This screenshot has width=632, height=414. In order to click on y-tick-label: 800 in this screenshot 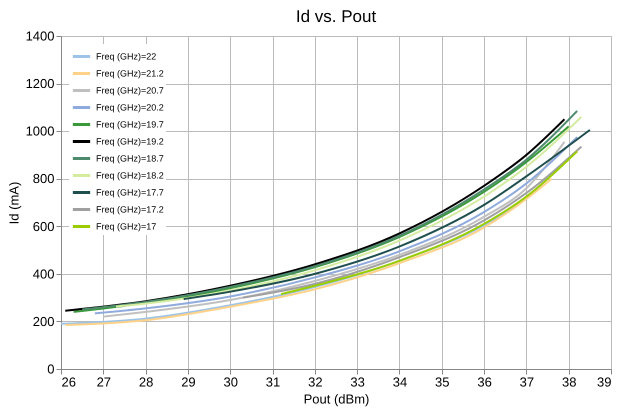, I will do `click(43, 178)`.